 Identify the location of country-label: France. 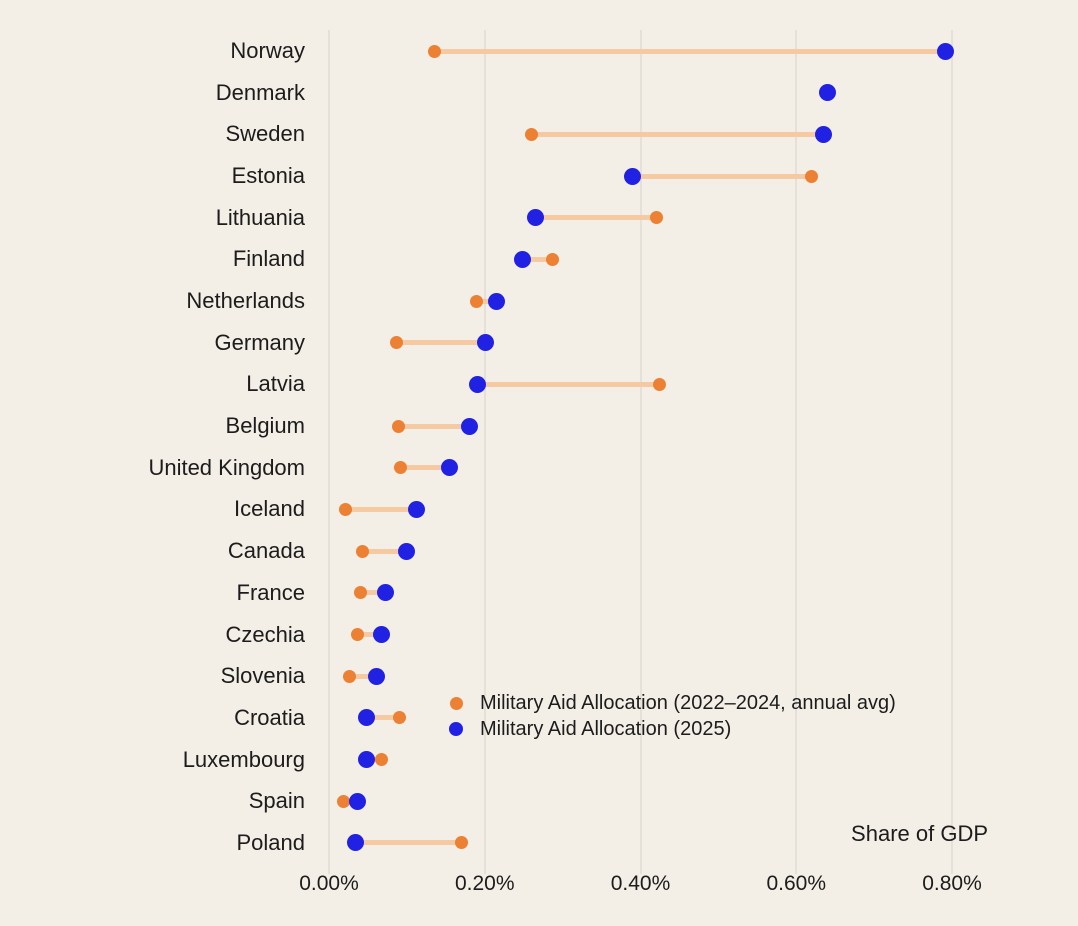
(270, 592).